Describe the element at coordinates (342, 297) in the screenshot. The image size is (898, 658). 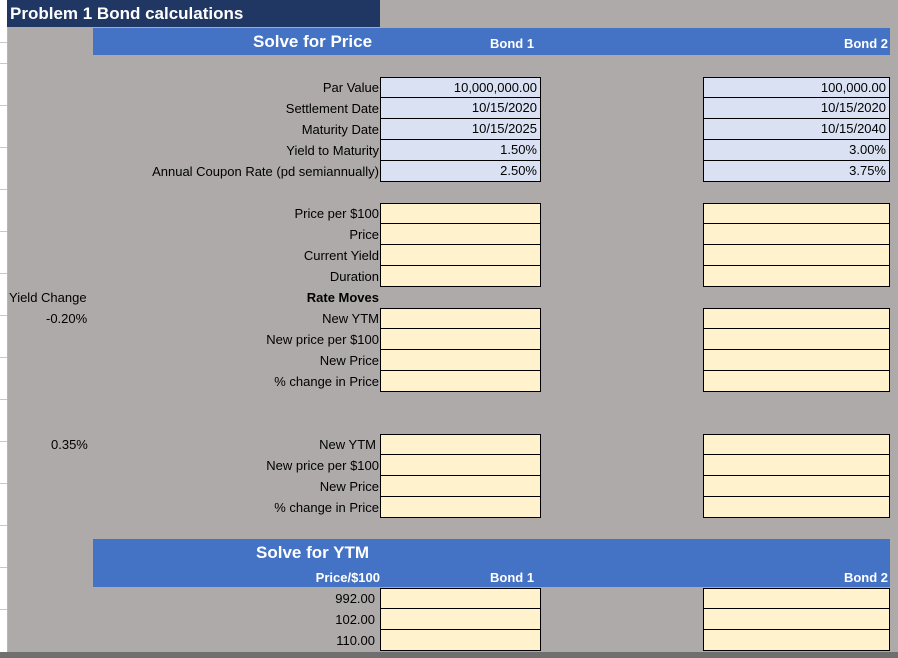
I see `rate-moves-heading: Rate Moves` at that location.